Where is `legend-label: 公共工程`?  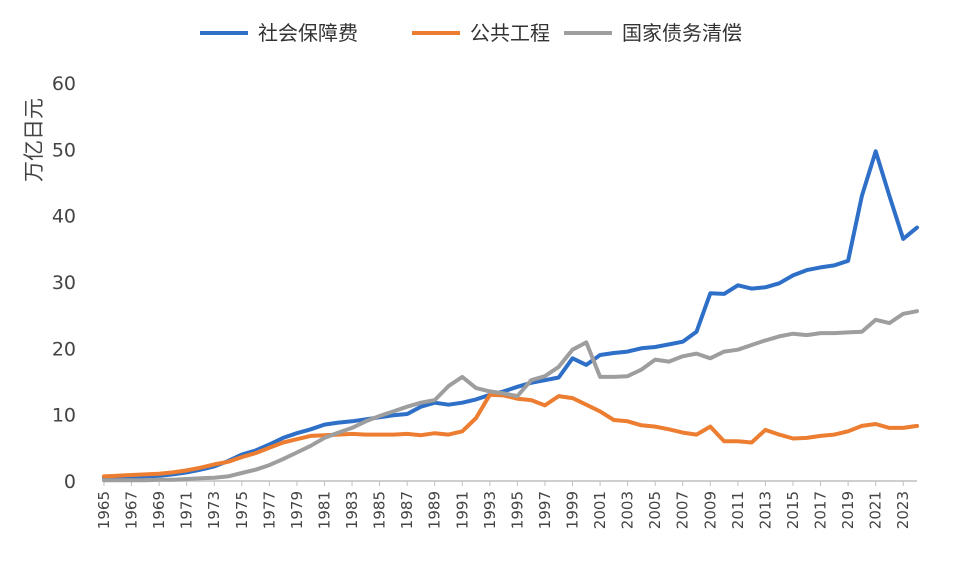 legend-label: 公共工程 is located at coordinates (510, 33).